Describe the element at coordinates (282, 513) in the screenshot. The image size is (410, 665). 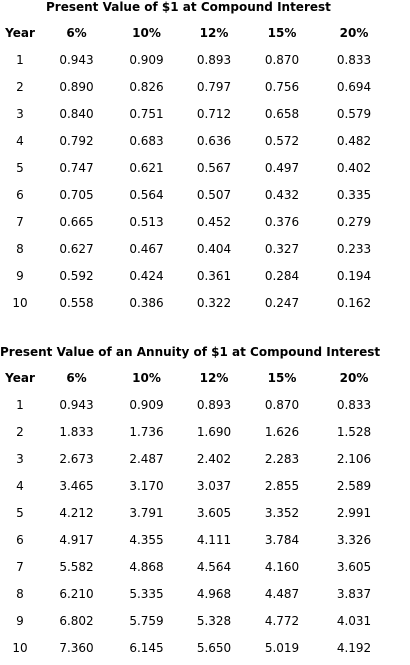
I see `value-cell: 3.352` at that location.